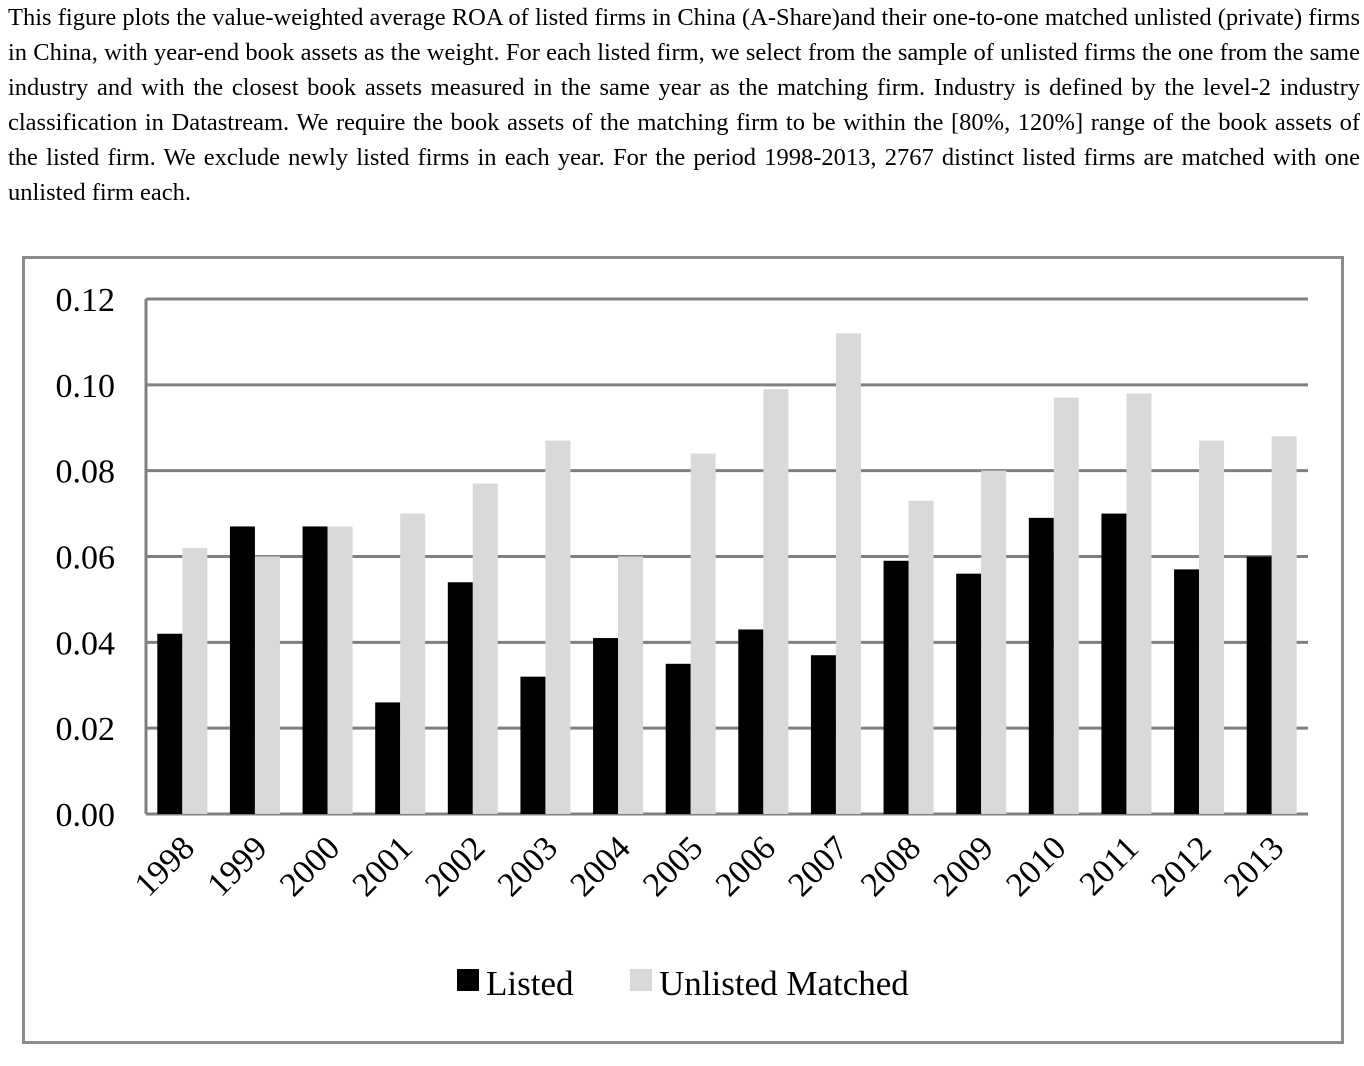 The height and width of the screenshot is (1066, 1364). I want to click on bar-listed-2013, so click(1259, 685).